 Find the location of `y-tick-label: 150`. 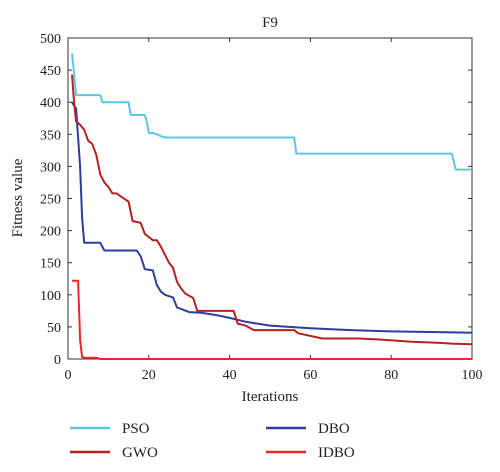

y-tick-label: 150 is located at coordinates (50, 264).